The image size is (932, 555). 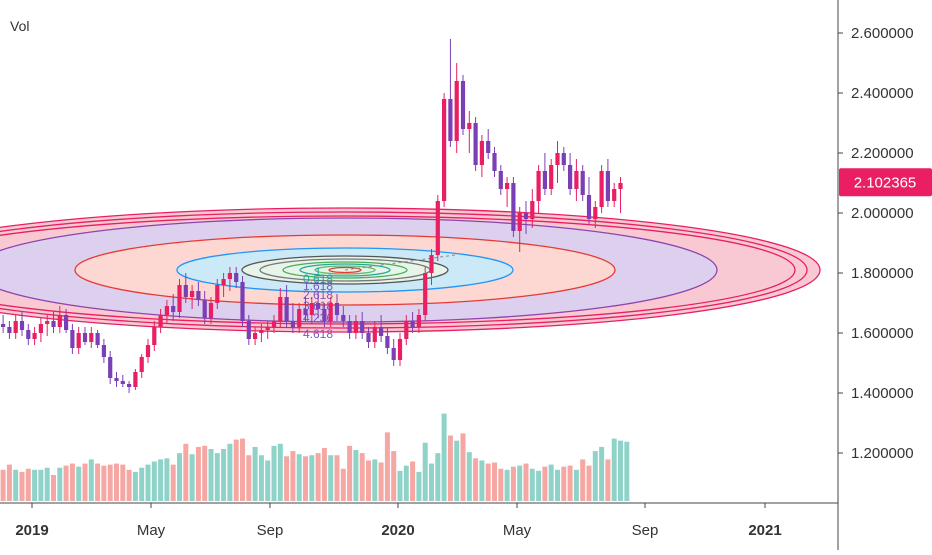 I want to click on y-tick-label: 2.400000, so click(x=882, y=93).